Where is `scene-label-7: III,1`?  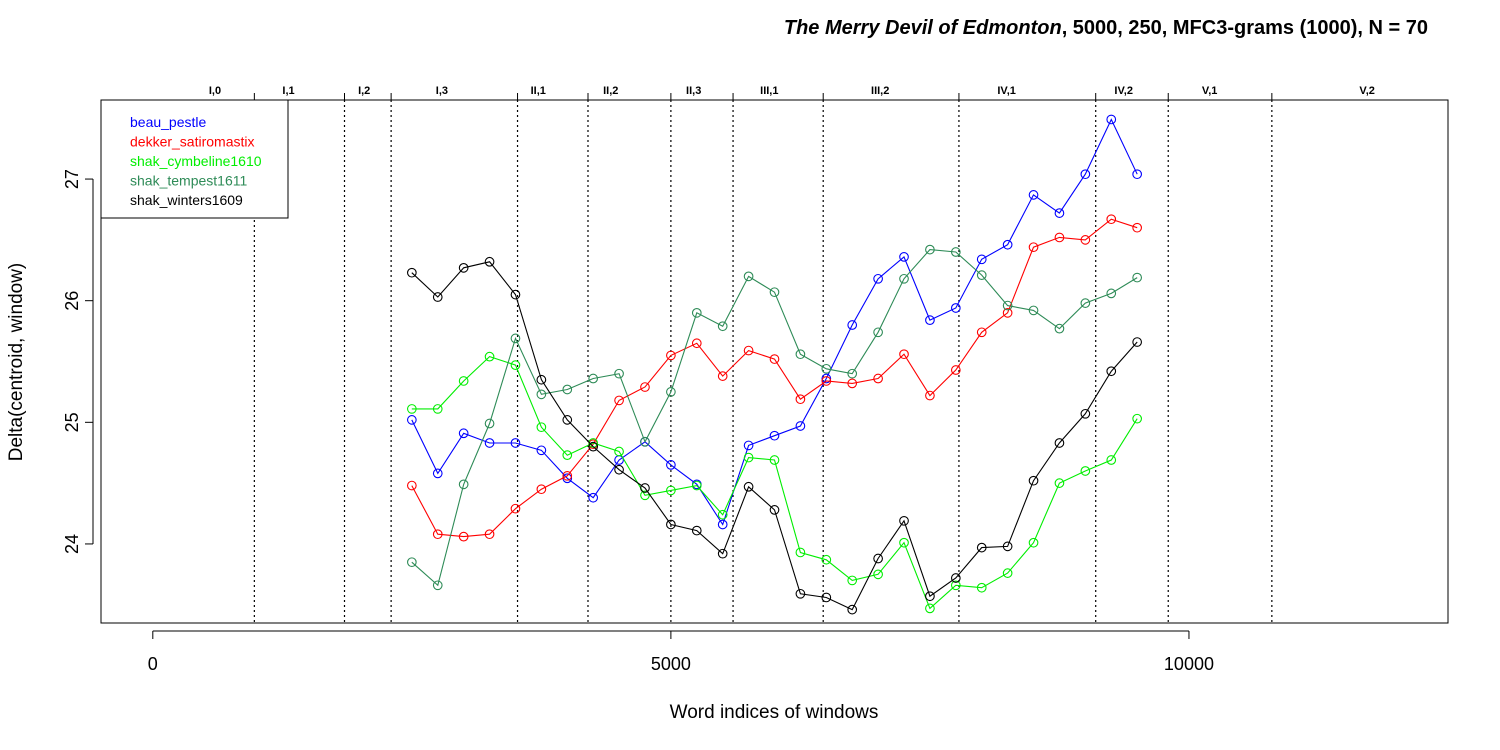
scene-label-7: III,1 is located at coordinates (769, 91).